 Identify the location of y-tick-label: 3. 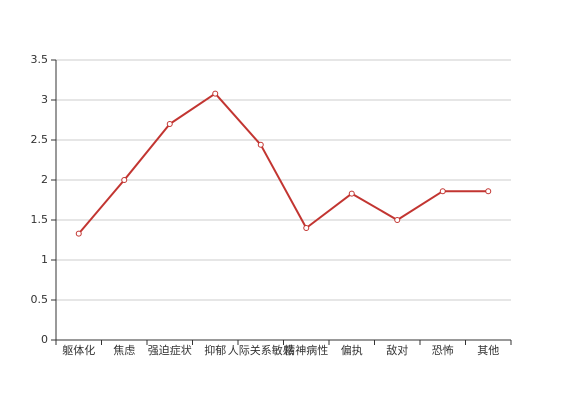
(44, 99).